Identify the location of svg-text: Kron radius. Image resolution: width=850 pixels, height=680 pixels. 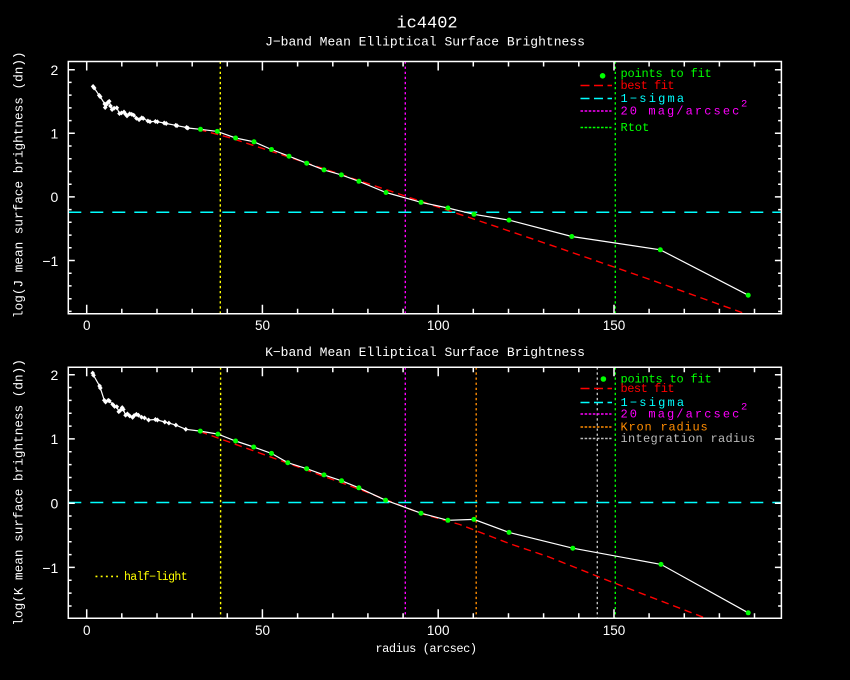
(665, 428).